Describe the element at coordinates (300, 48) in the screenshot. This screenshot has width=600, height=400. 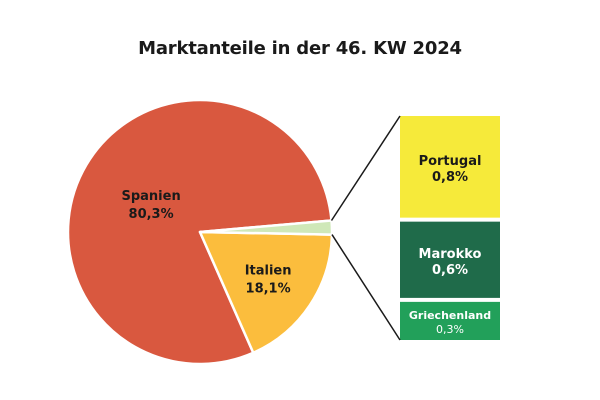
I see `chart-title: Marktanteile in der 46. KW 2024` at that location.